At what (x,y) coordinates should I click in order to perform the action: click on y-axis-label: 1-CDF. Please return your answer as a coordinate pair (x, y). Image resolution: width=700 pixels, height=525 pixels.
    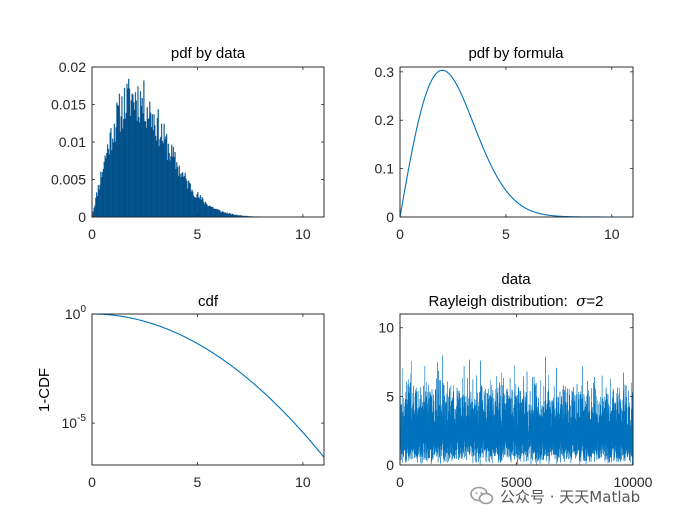
    Looking at the image, I should click on (44, 390).